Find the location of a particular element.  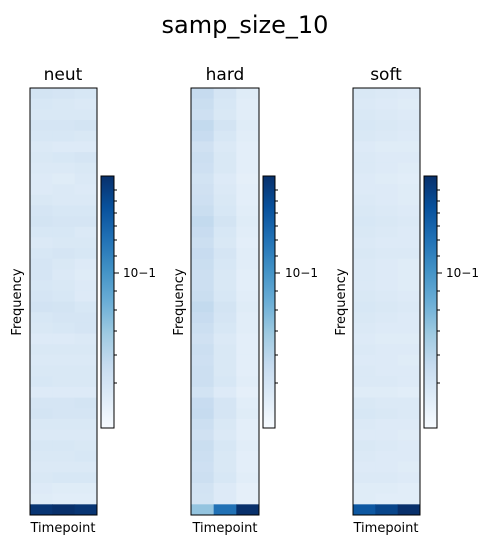

colorbar-tick-label: 10−1 is located at coordinates (301, 273).